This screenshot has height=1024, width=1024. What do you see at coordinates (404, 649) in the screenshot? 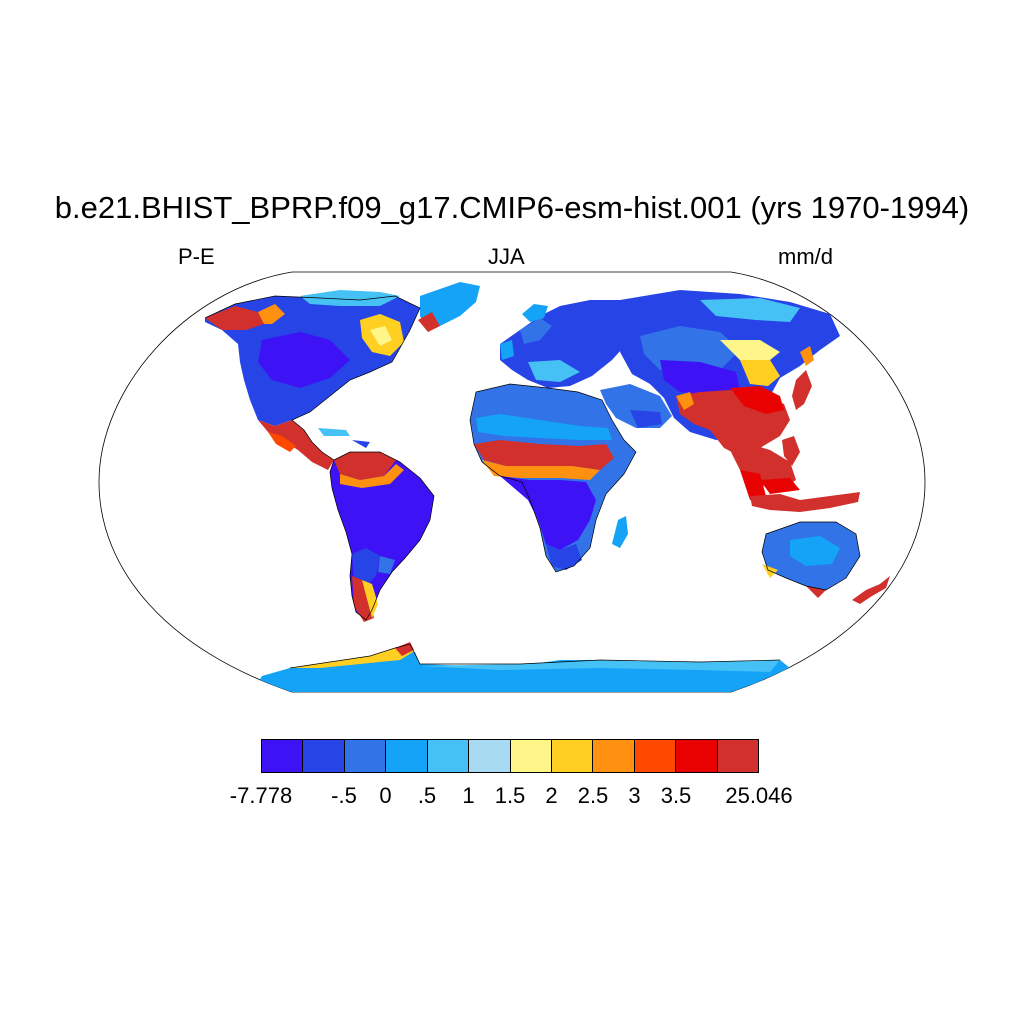
I see `antarctic-peninsula-red` at bounding box center [404, 649].